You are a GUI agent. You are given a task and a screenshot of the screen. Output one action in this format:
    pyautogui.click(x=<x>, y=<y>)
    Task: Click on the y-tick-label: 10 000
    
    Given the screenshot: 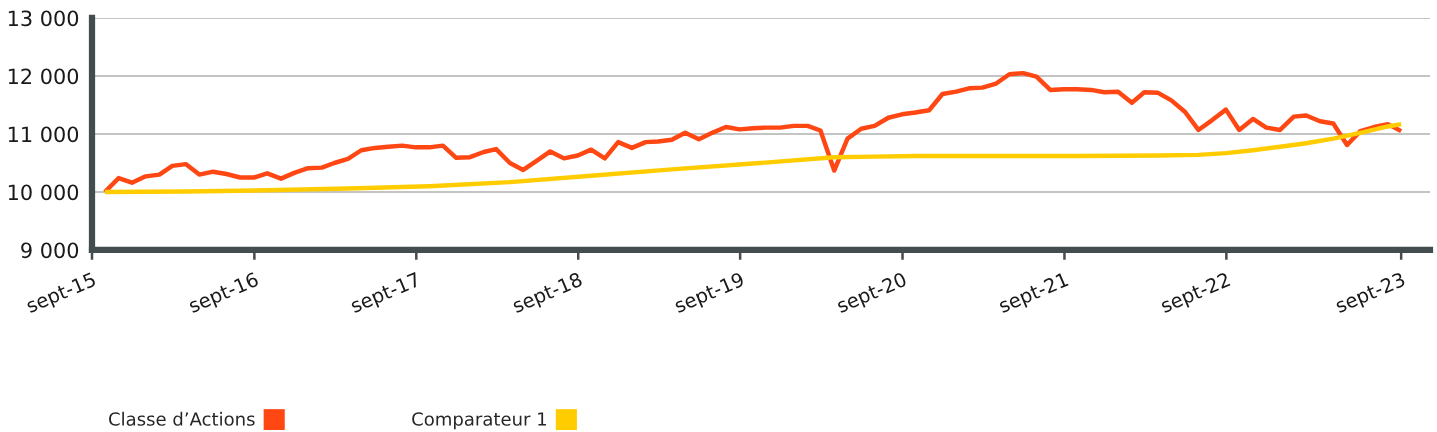 What is the action you would take?
    pyautogui.click(x=43, y=192)
    